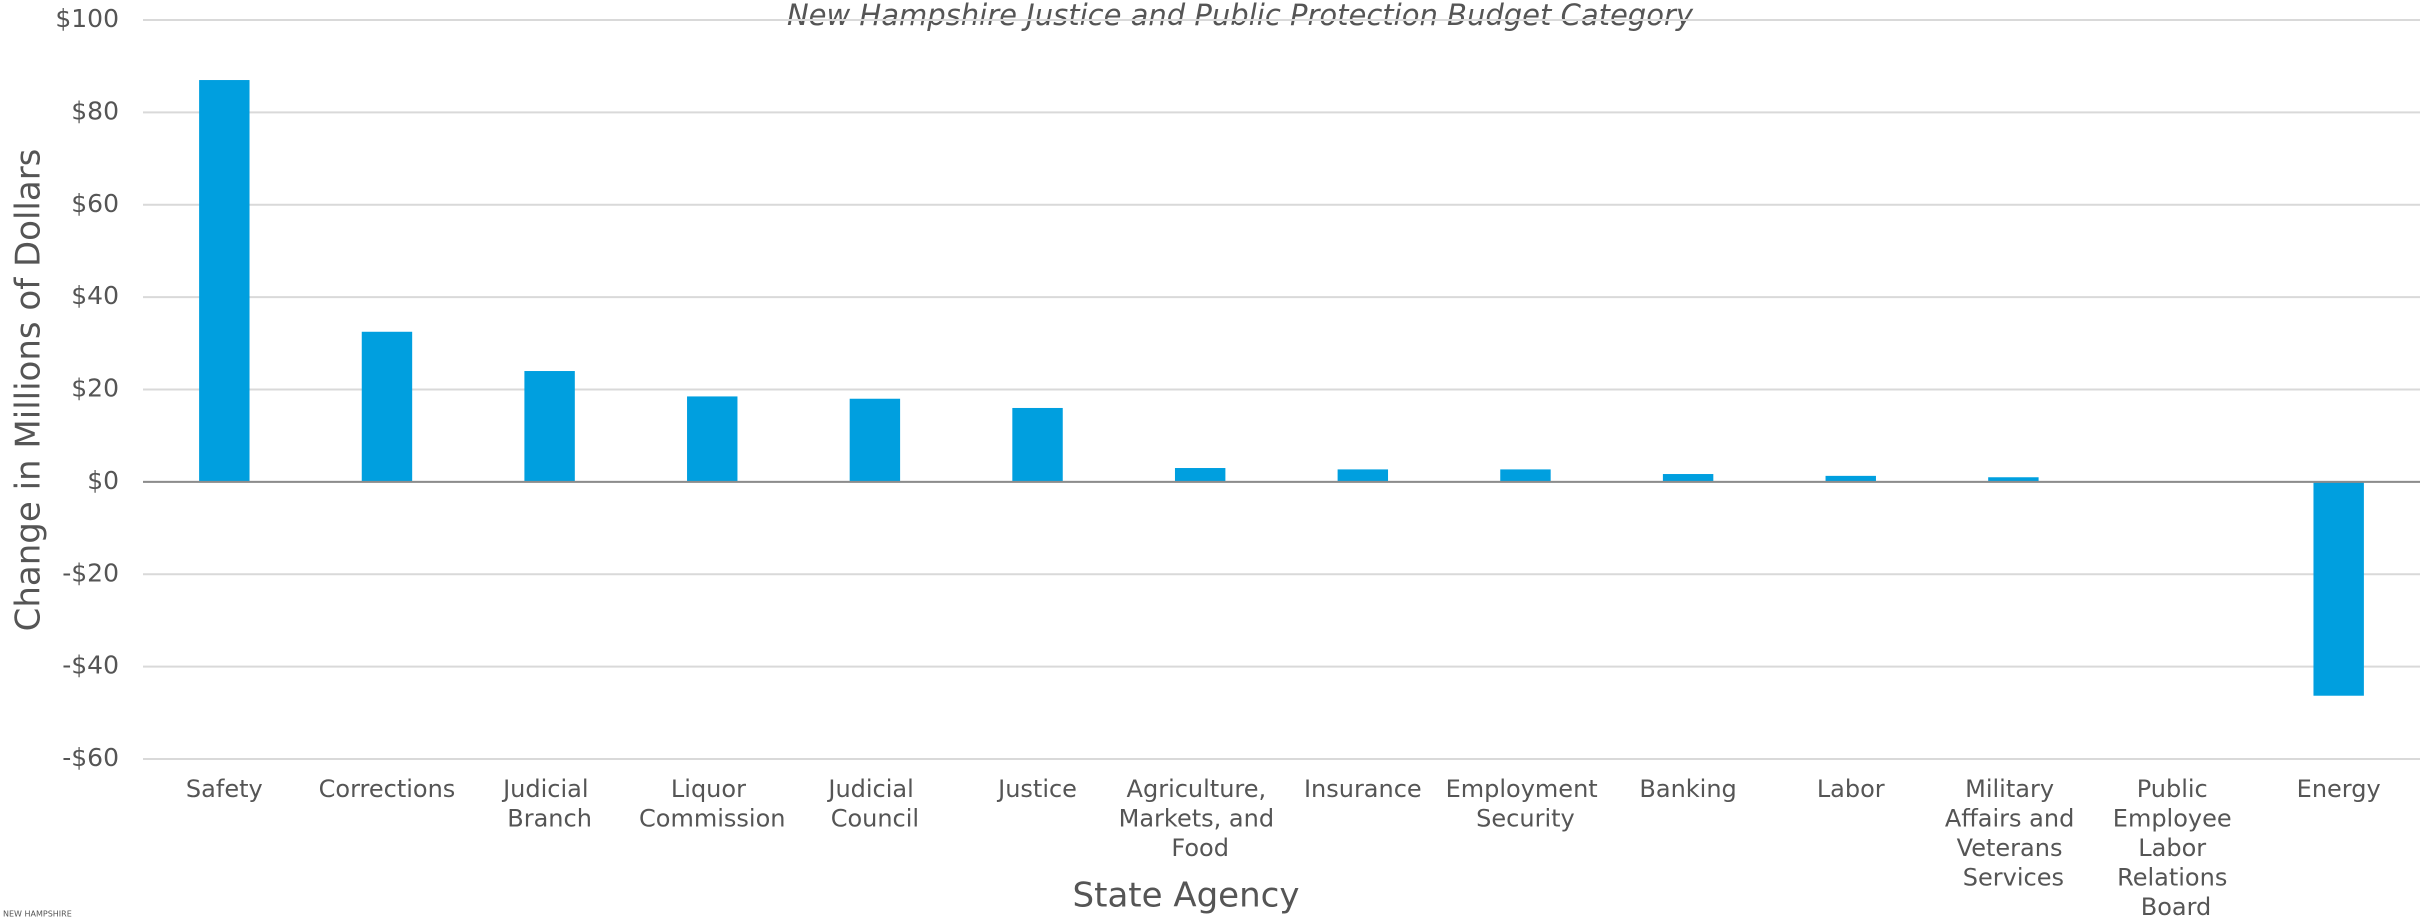  Describe the element at coordinates (95, 295) in the screenshot. I see `y-tick-label: $40` at that location.